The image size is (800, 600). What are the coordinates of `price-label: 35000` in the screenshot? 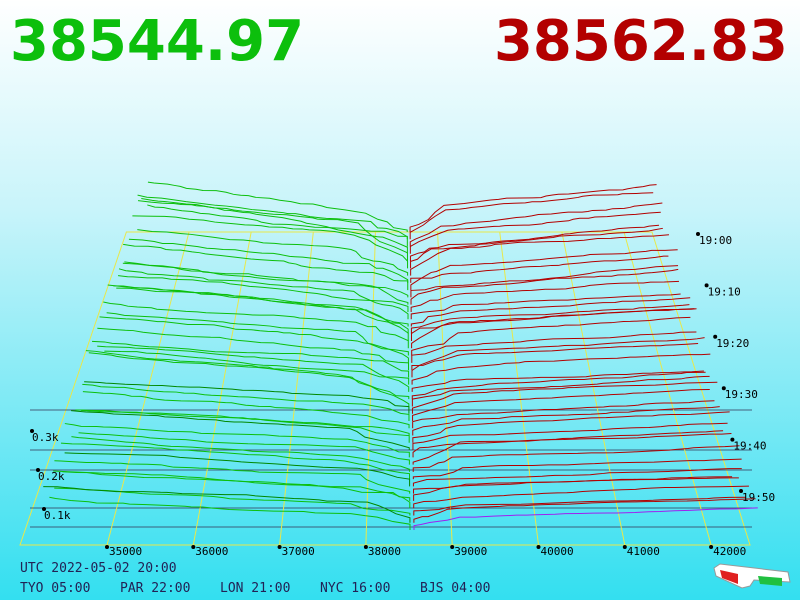 It's located at (125, 551).